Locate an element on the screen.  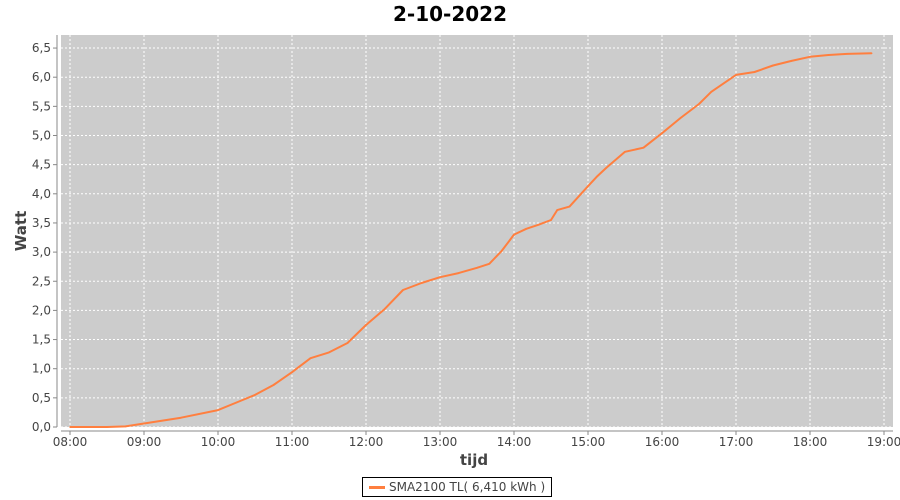
y-tick-label: 3,0 is located at coordinates (41, 252).